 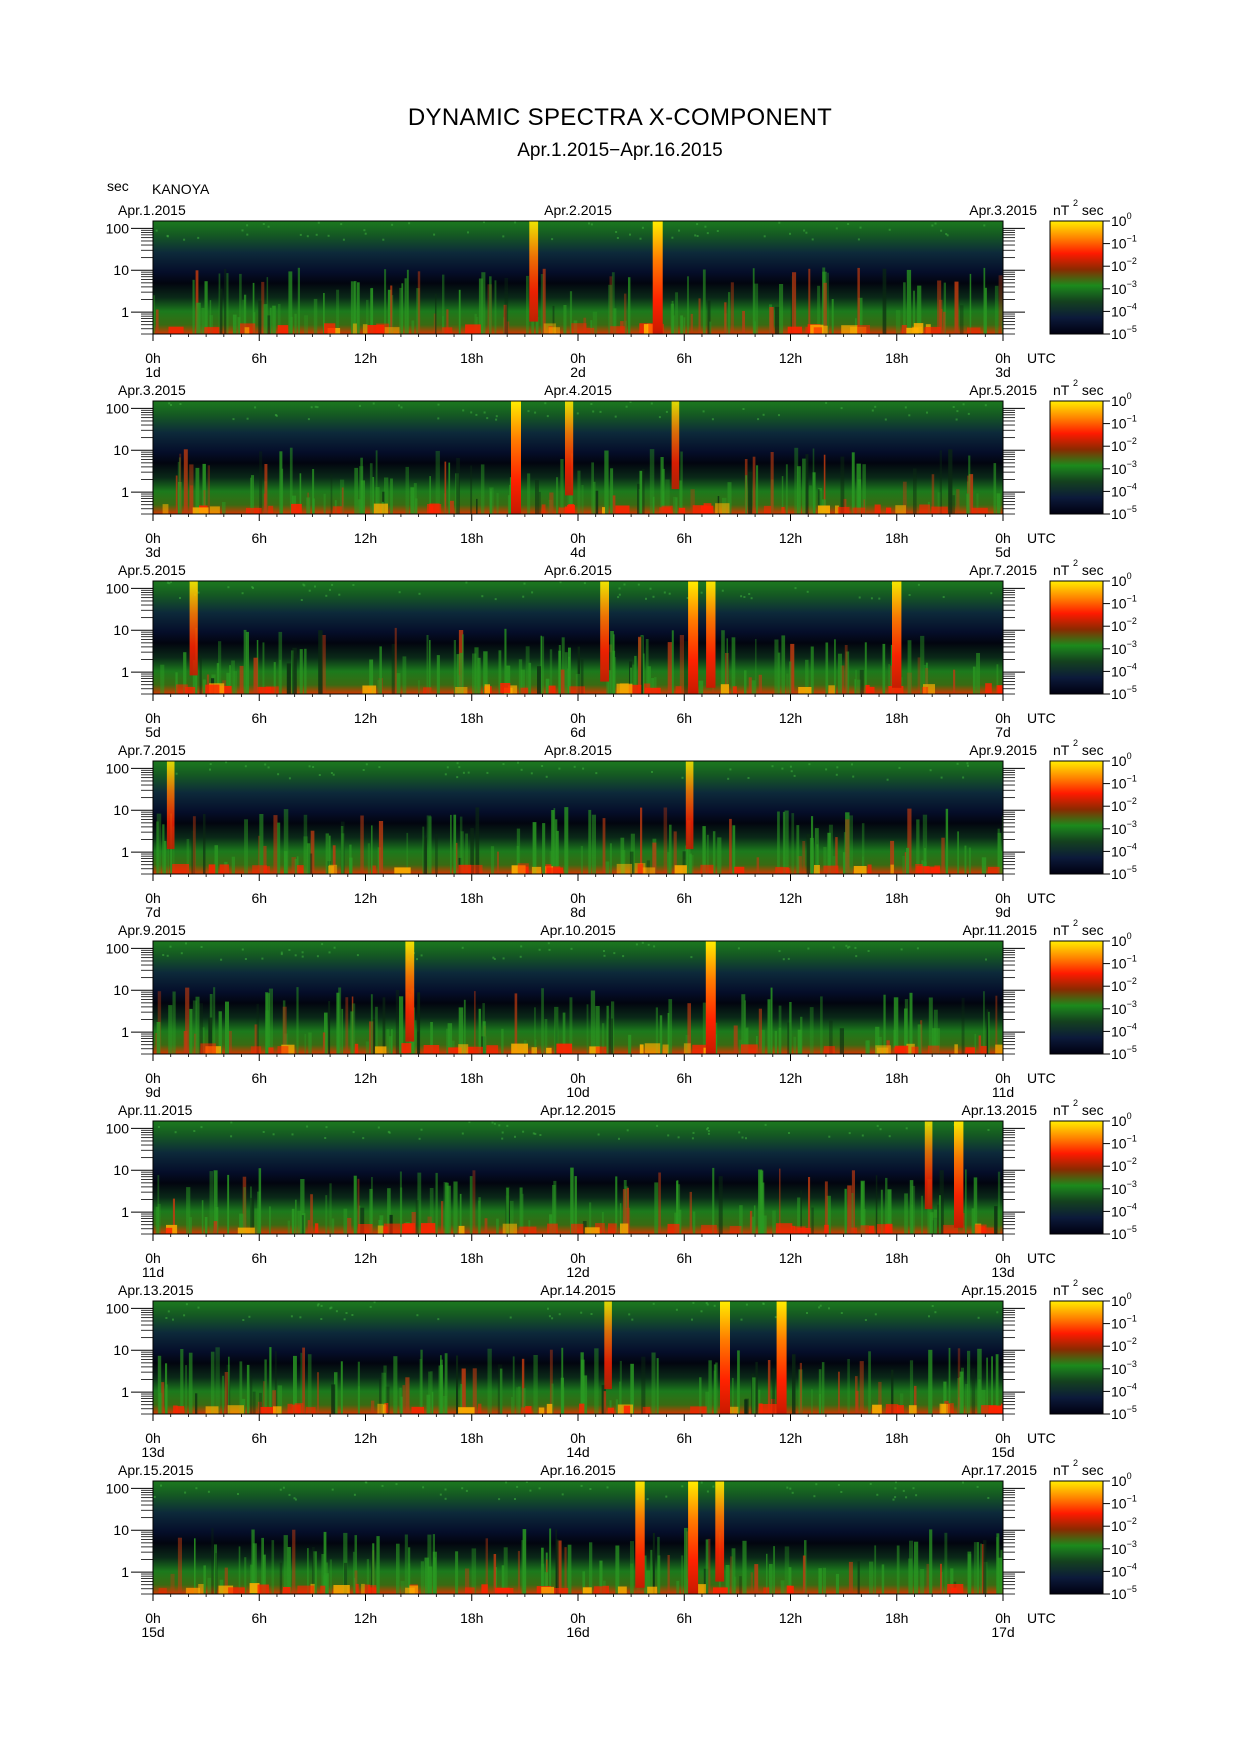 I want to click on x-tick-label: 6h, so click(x=259, y=1078).